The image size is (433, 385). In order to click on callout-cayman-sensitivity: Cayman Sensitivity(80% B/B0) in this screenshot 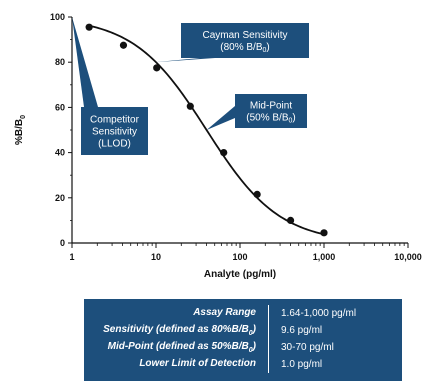, I will do `click(231, 43)`.